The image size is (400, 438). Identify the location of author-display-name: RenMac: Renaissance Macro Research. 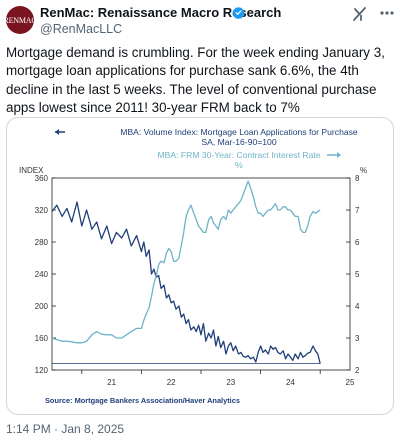
(161, 12).